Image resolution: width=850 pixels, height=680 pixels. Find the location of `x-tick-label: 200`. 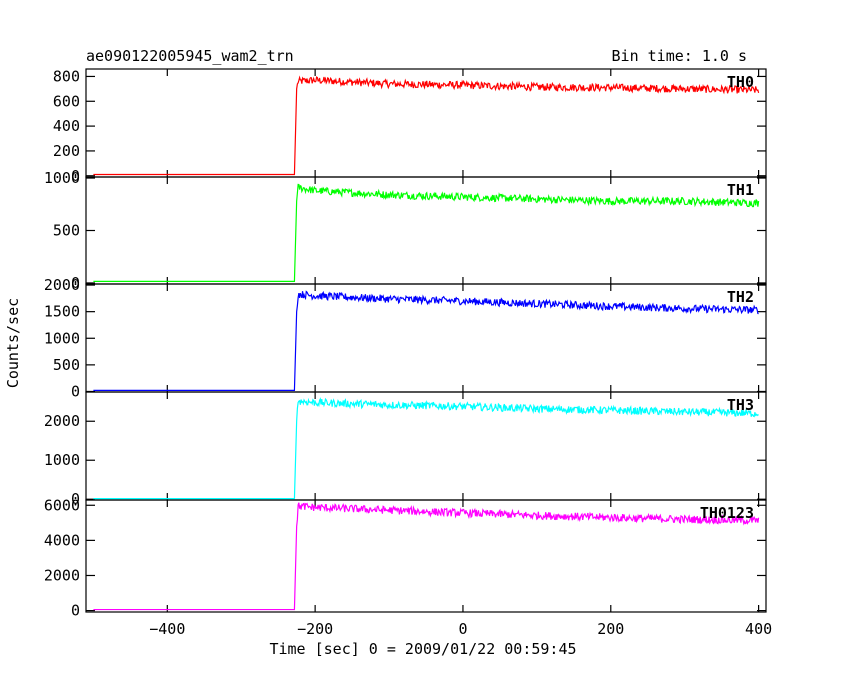

x-tick-label: 200 is located at coordinates (610, 629).